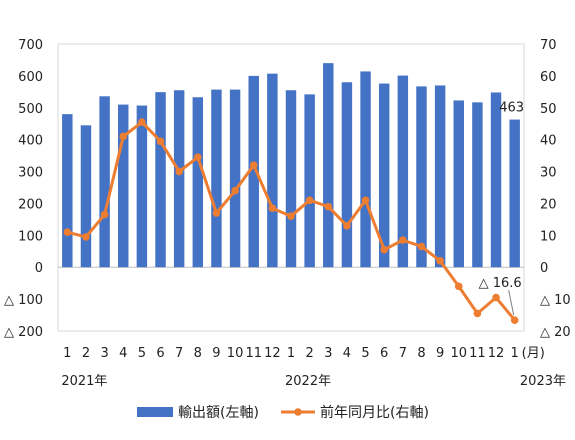 The image size is (575, 440). I want to click on right-axis-tick-label: 60, so click(548, 77).